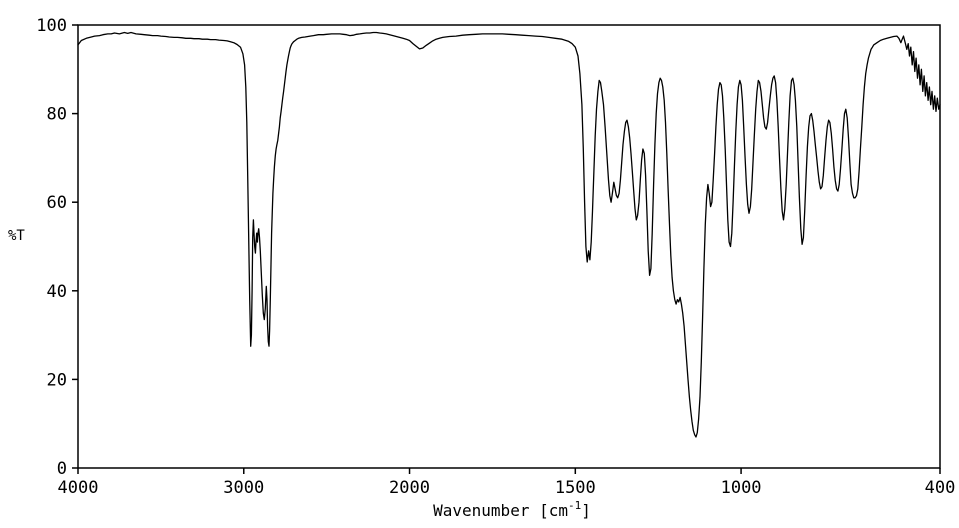 The image size is (959, 528). Describe the element at coordinates (57, 247) in the screenshot. I see `y-axis-ticks: 0 20 40 60 80 100` at that location.